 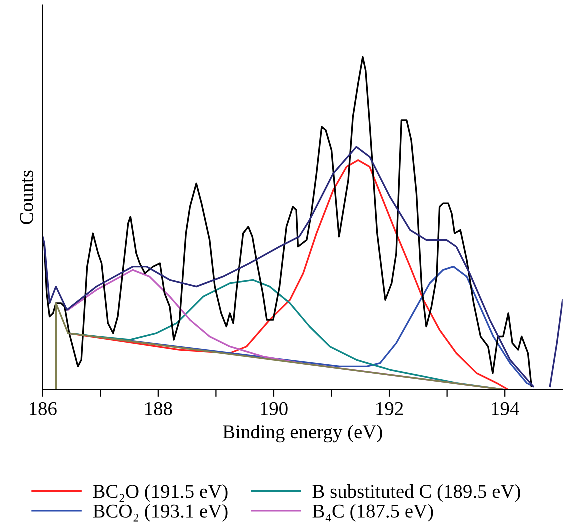 I want to click on y-axis-title: Counts, so click(x=27, y=197).